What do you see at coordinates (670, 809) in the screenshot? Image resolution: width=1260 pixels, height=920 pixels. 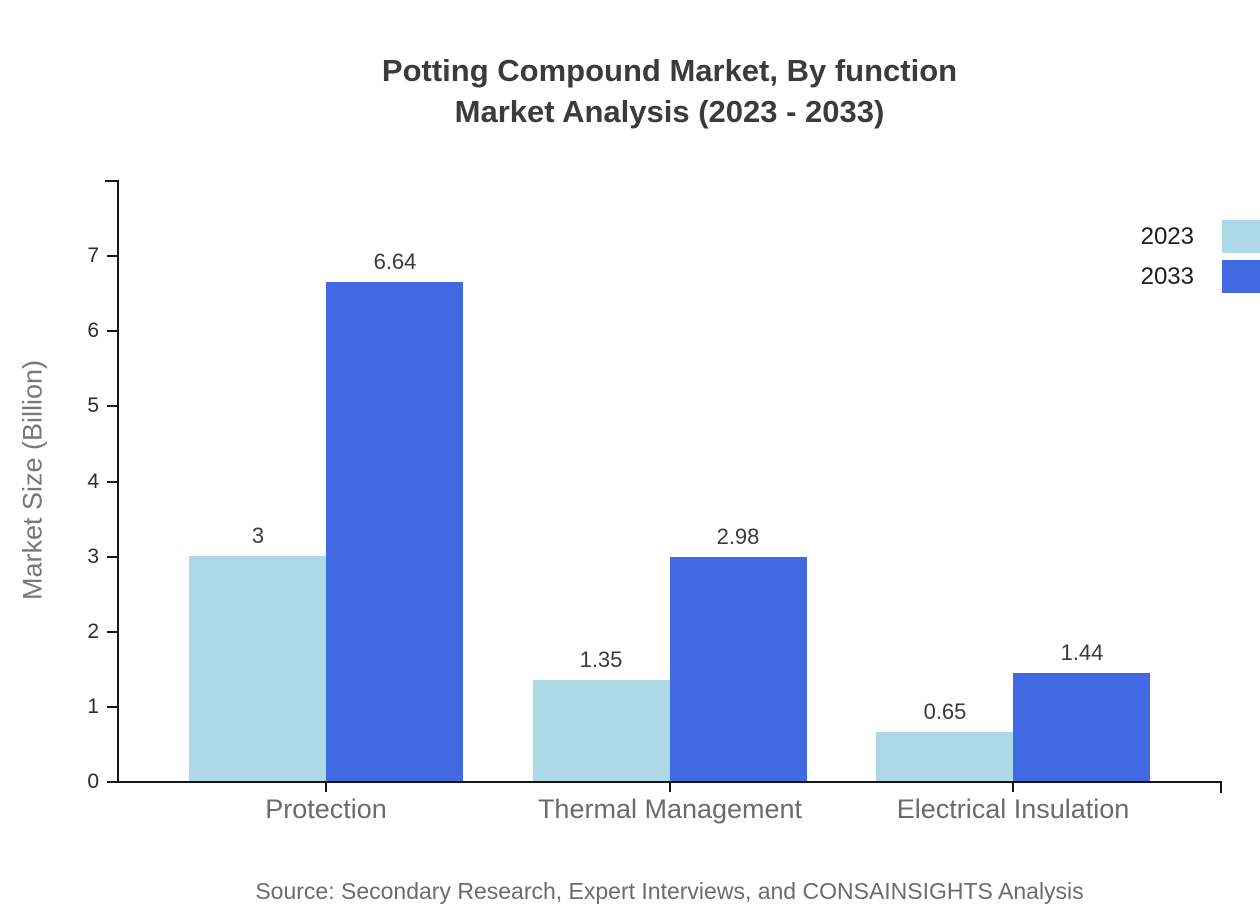 I see `category-label-thermal-management: Thermal Management` at bounding box center [670, 809].